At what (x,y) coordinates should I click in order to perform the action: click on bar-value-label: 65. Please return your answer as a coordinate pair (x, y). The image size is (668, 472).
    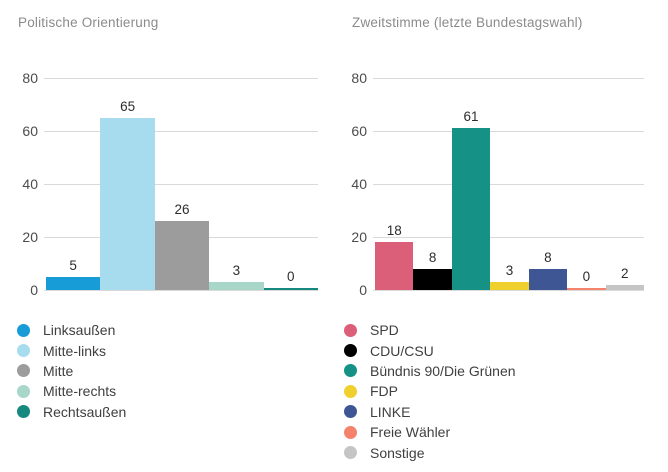
    Looking at the image, I should click on (128, 106).